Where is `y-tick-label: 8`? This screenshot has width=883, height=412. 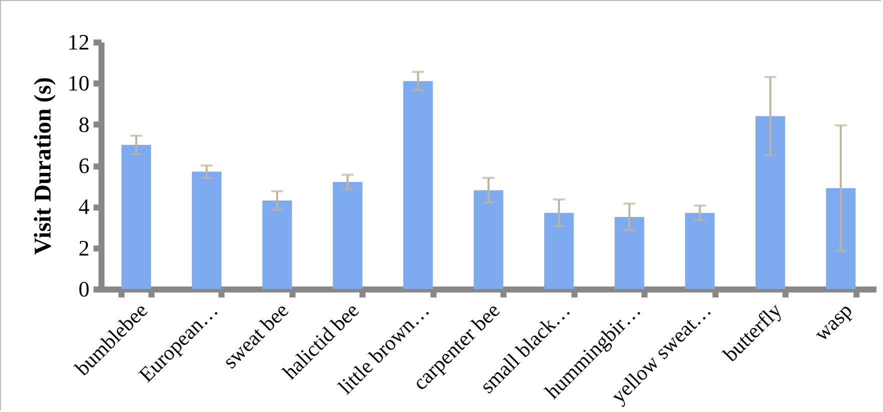
y-tick-label: 8 is located at coordinates (84, 124).